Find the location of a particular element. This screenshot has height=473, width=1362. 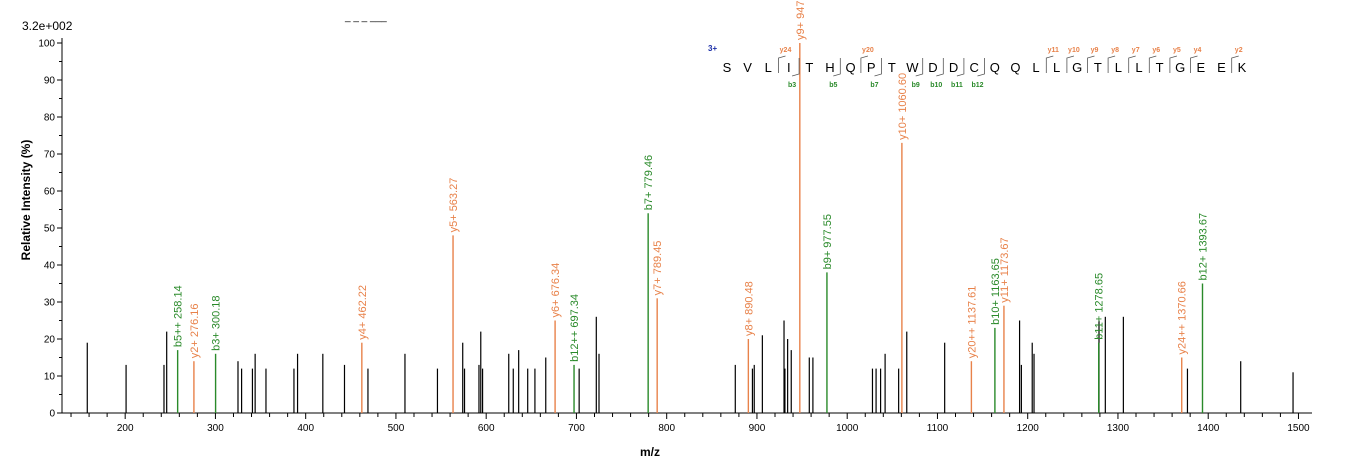

peak-label: y10+ 1060.60 is located at coordinates (903, 106).